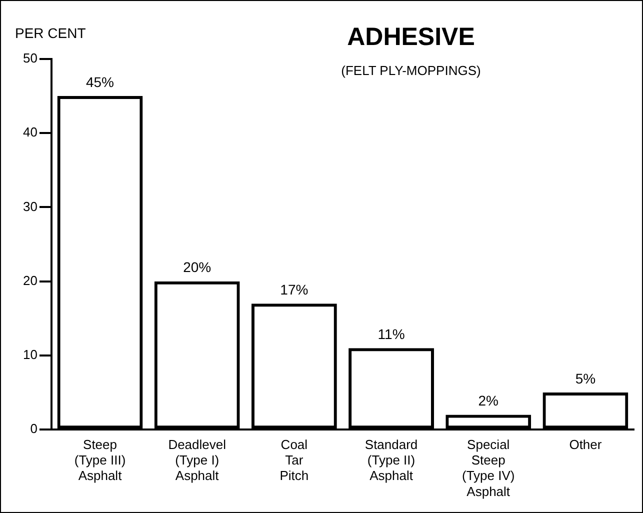 This screenshot has height=513, width=643. I want to click on chart-title: ADHESIVE, so click(411, 37).